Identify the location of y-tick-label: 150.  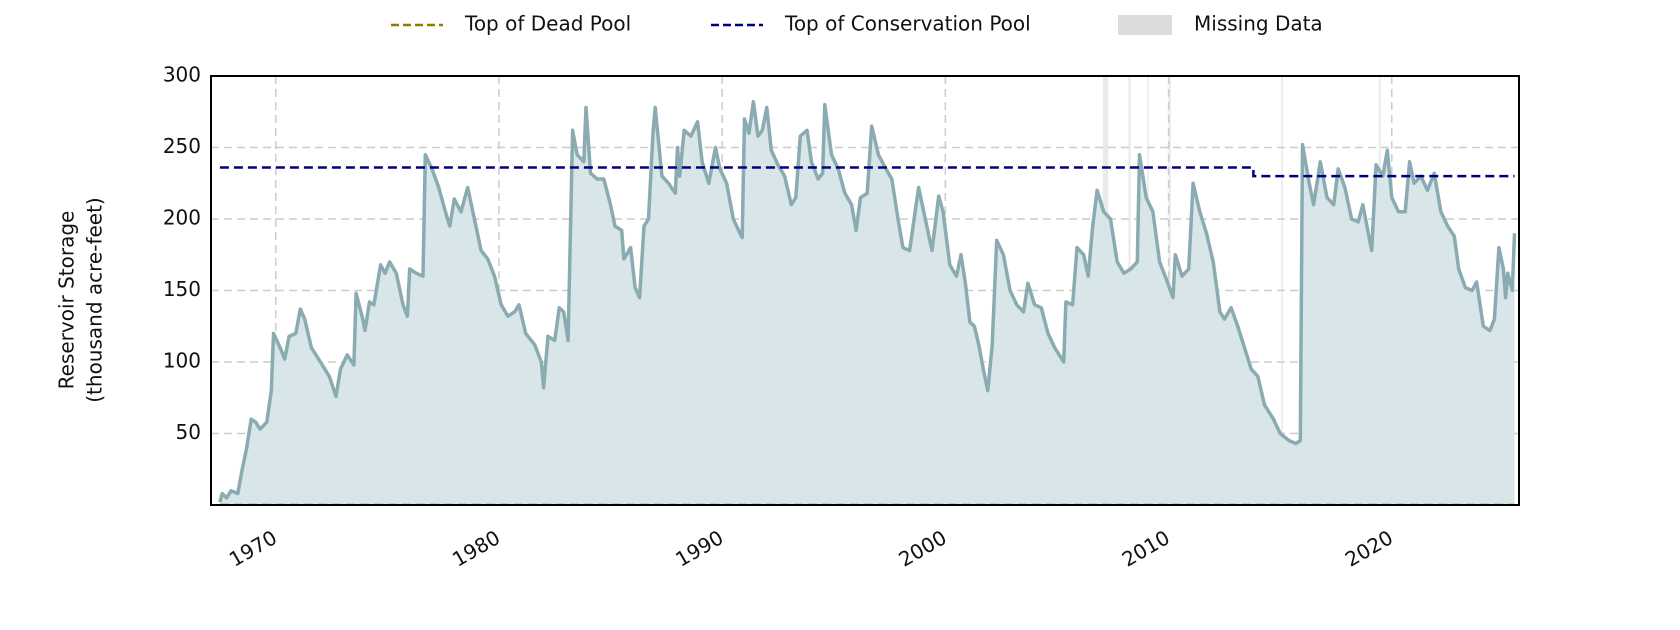
(182, 289).